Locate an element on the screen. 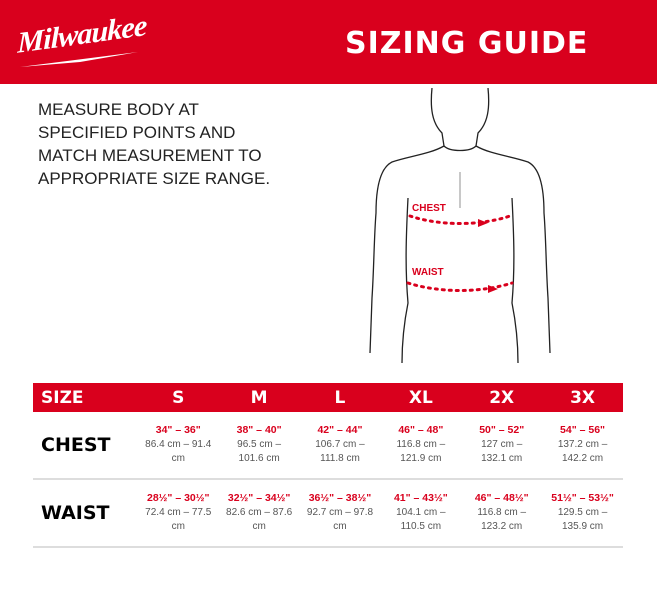 Image resolution: width=657 pixels, height=597 pixels. table-cell: 34" – 36" 86.4 cm – 91.4 cm is located at coordinates (178, 445).